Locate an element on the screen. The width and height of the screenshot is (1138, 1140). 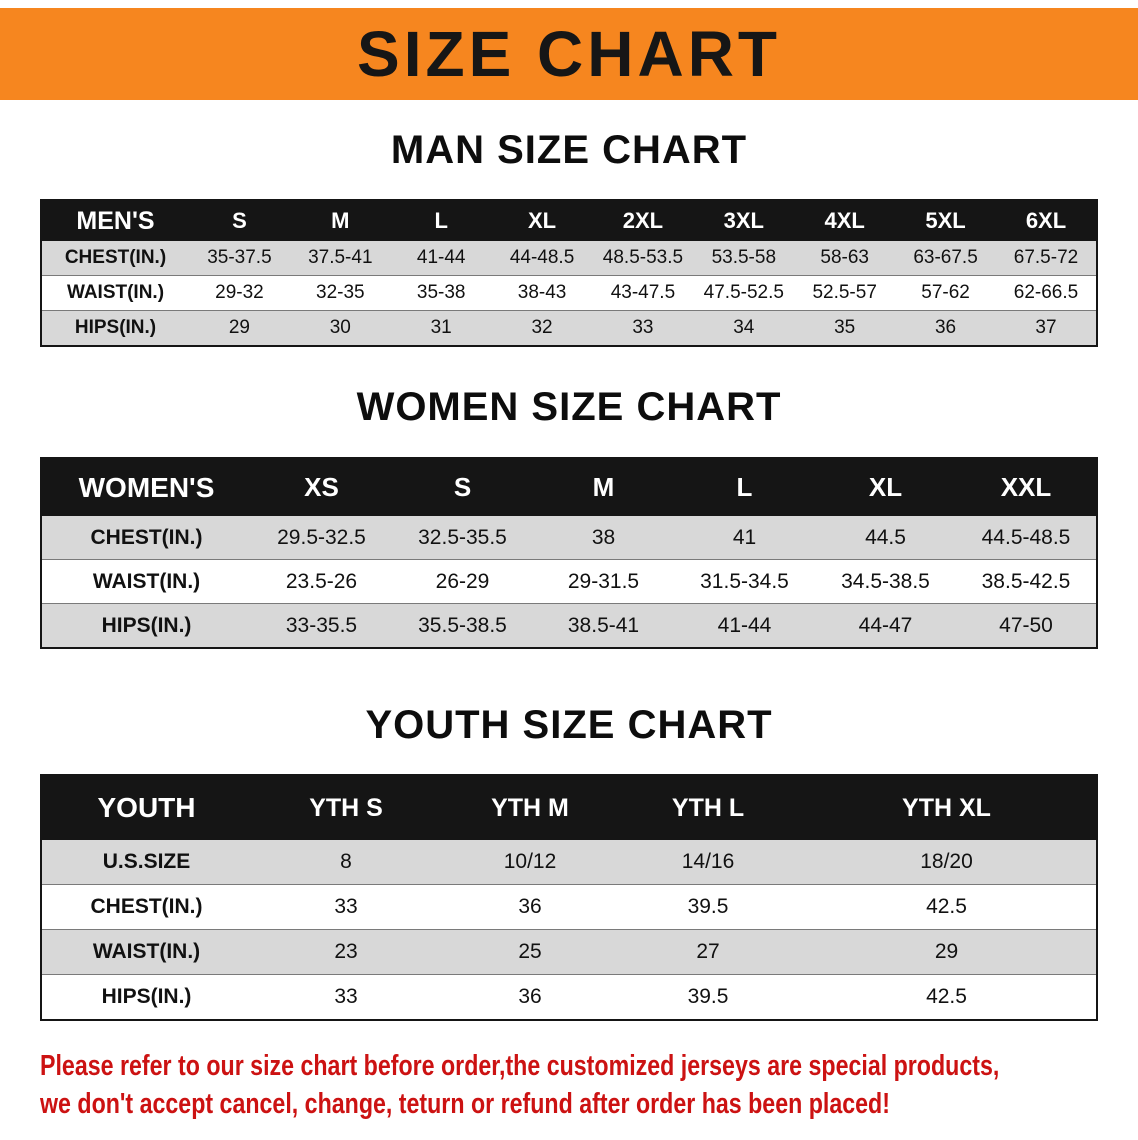
measurement-value: 35 is located at coordinates (845, 327).